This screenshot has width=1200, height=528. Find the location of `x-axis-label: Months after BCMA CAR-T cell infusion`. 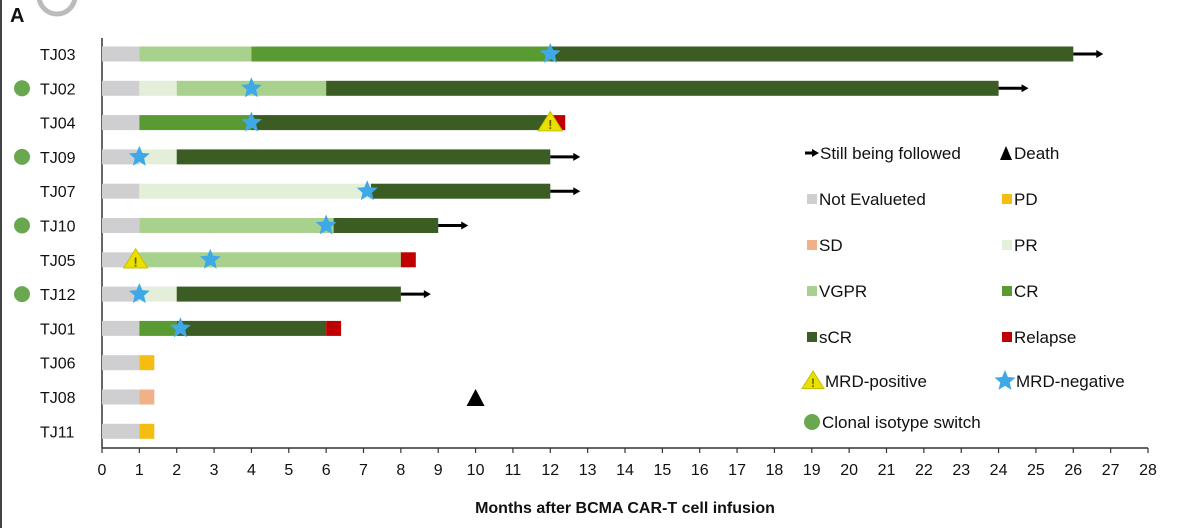

x-axis-label: Months after BCMA CAR-T cell infusion is located at coordinates (625, 508).